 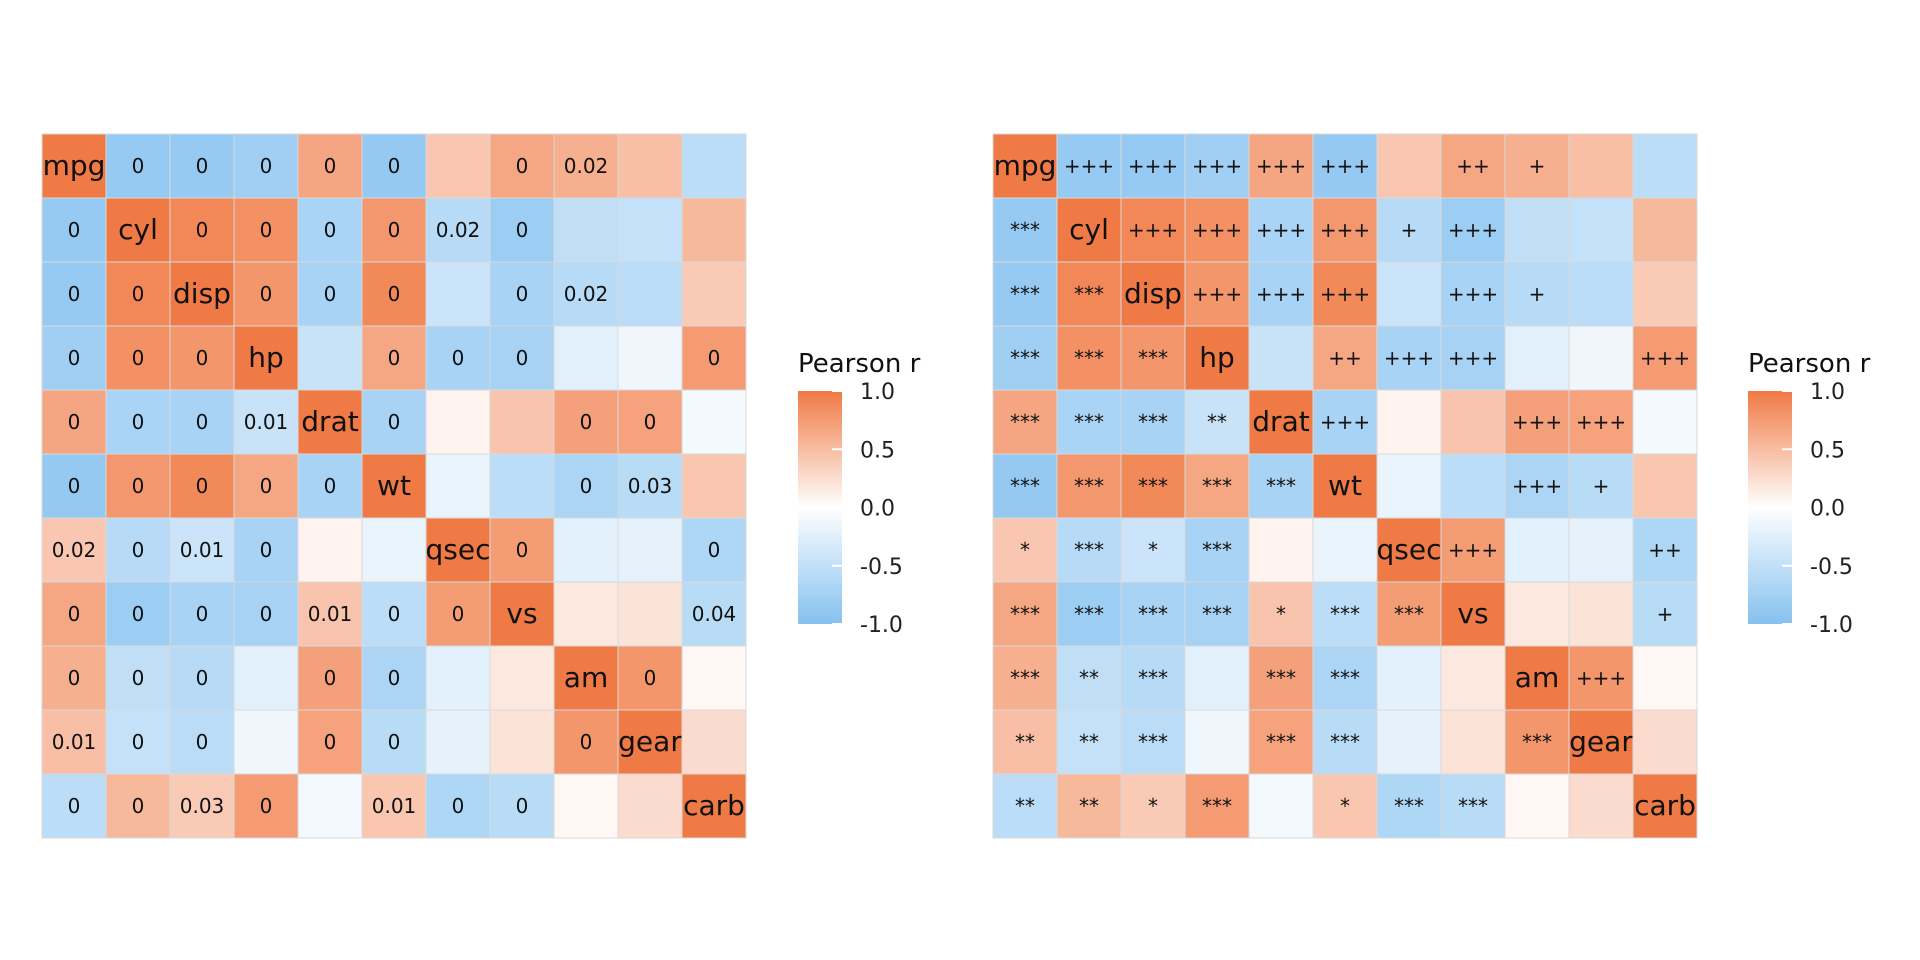 I want to click on variable-label: wt, so click(x=1345, y=485).